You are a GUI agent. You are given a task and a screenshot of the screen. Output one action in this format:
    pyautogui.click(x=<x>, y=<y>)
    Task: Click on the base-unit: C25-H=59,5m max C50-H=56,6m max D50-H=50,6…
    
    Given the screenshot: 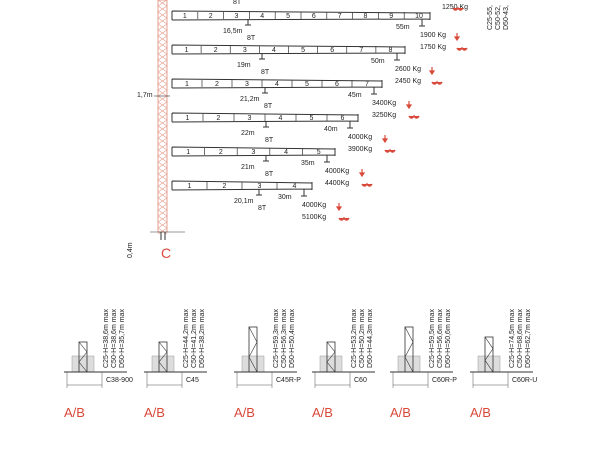 What is the action you would take?
    pyautogui.click(x=423, y=364)
    